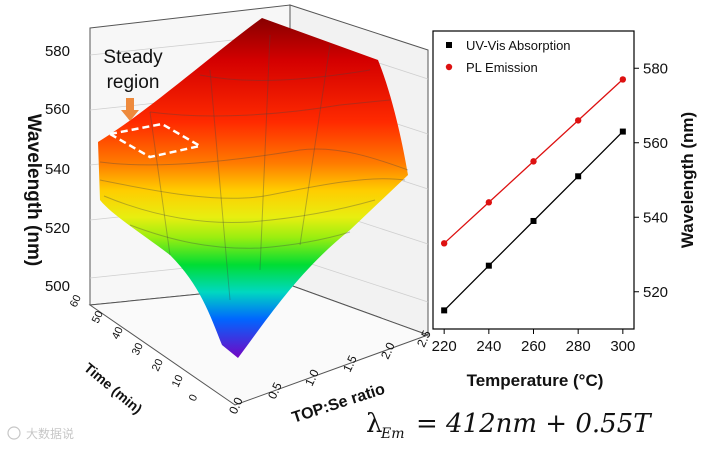 This screenshot has width=716, height=449. Describe the element at coordinates (622, 346) in the screenshot. I see `x-tick-label: 300` at that location.